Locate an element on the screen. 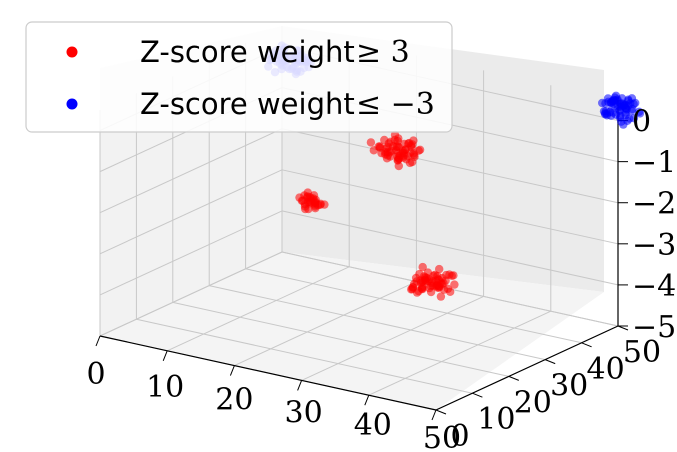  y-tick-label: 50 is located at coordinates (642, 352).